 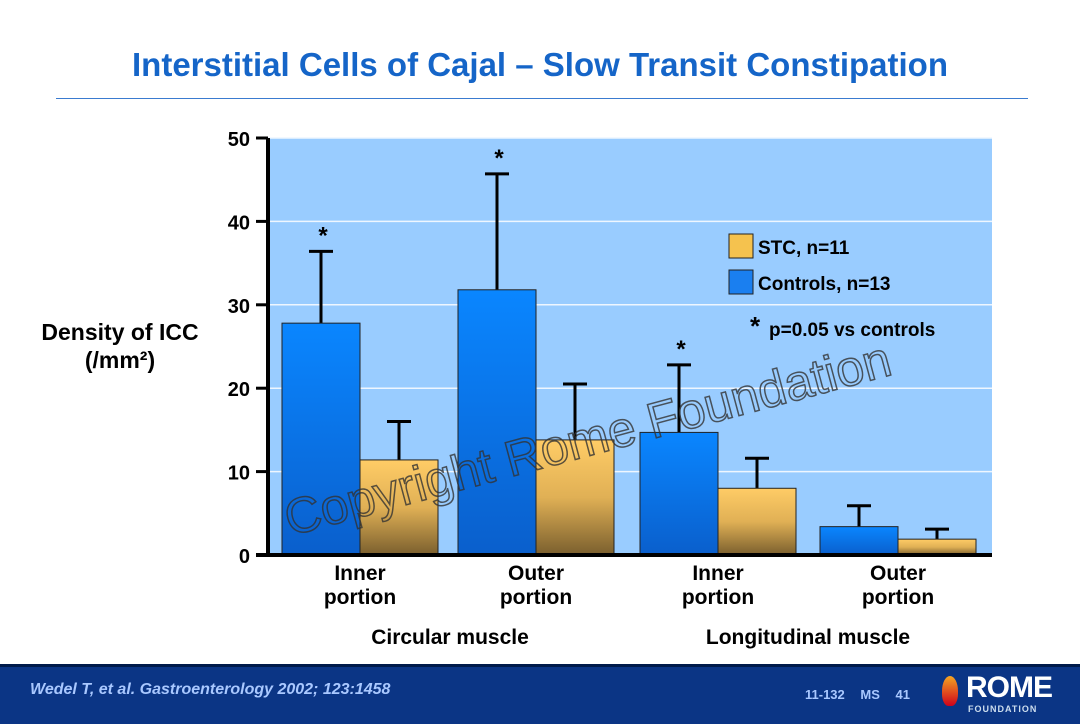 I want to click on y-tick-label: 0, so click(x=244, y=557).